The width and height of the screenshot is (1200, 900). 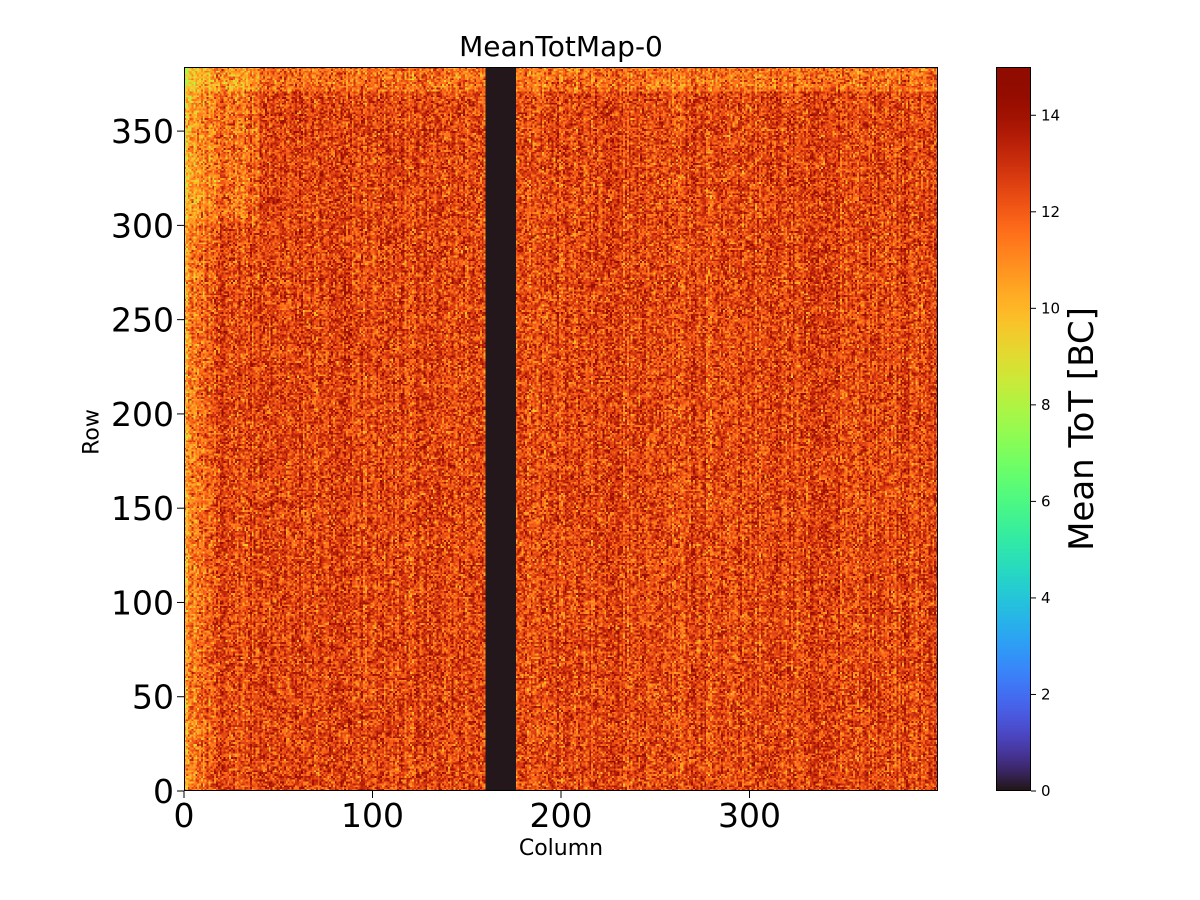 What do you see at coordinates (184, 815) in the screenshot?
I see `x-tick-label: 0` at bounding box center [184, 815].